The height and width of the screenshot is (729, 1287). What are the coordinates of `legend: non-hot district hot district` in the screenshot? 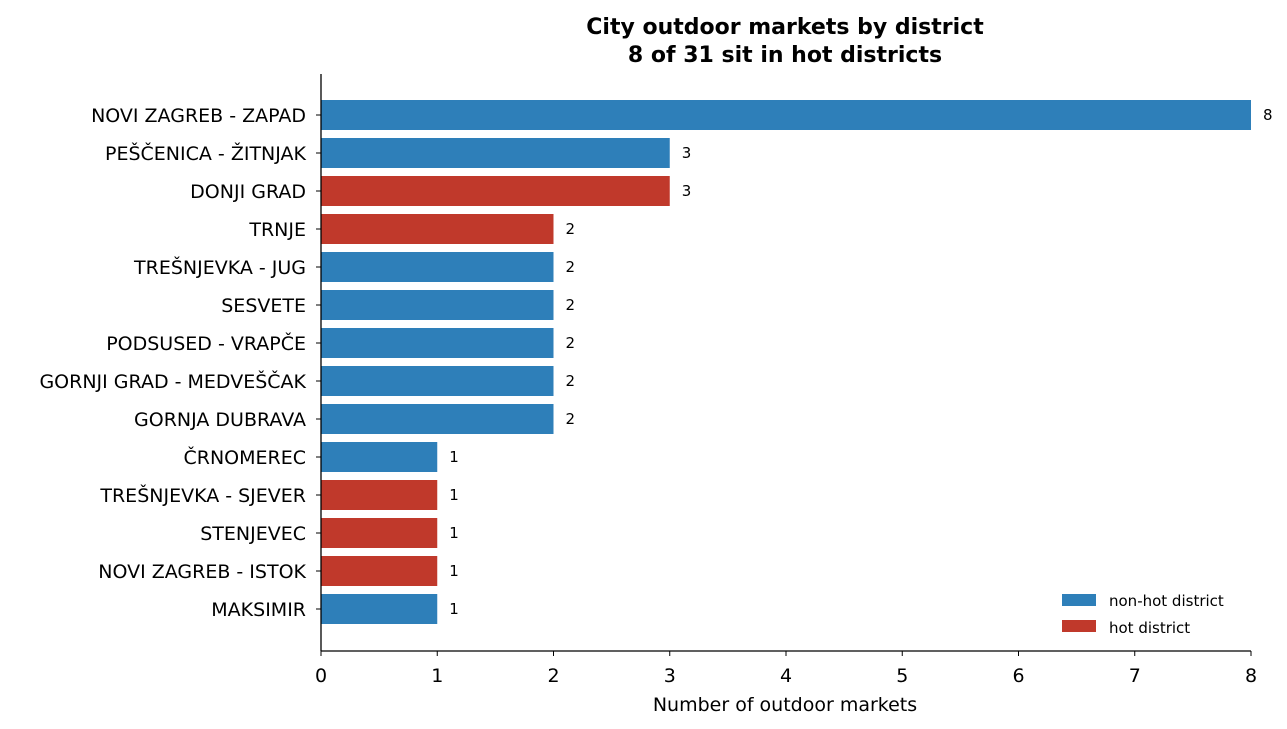 It's located at (1143, 614).